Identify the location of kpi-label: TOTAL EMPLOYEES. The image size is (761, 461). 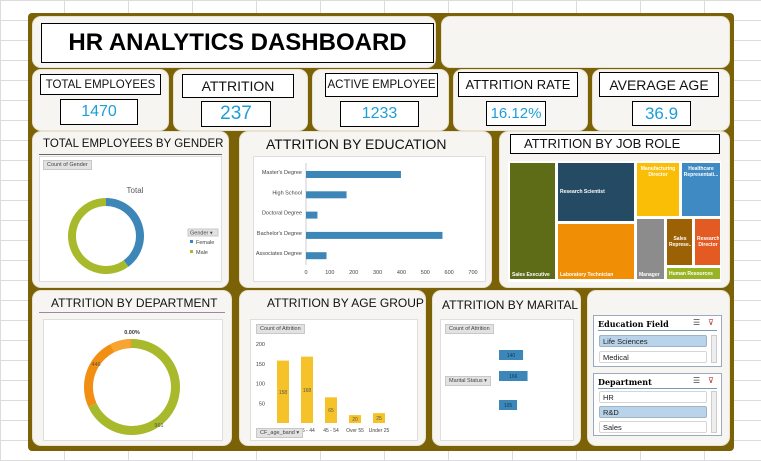
(100, 84).